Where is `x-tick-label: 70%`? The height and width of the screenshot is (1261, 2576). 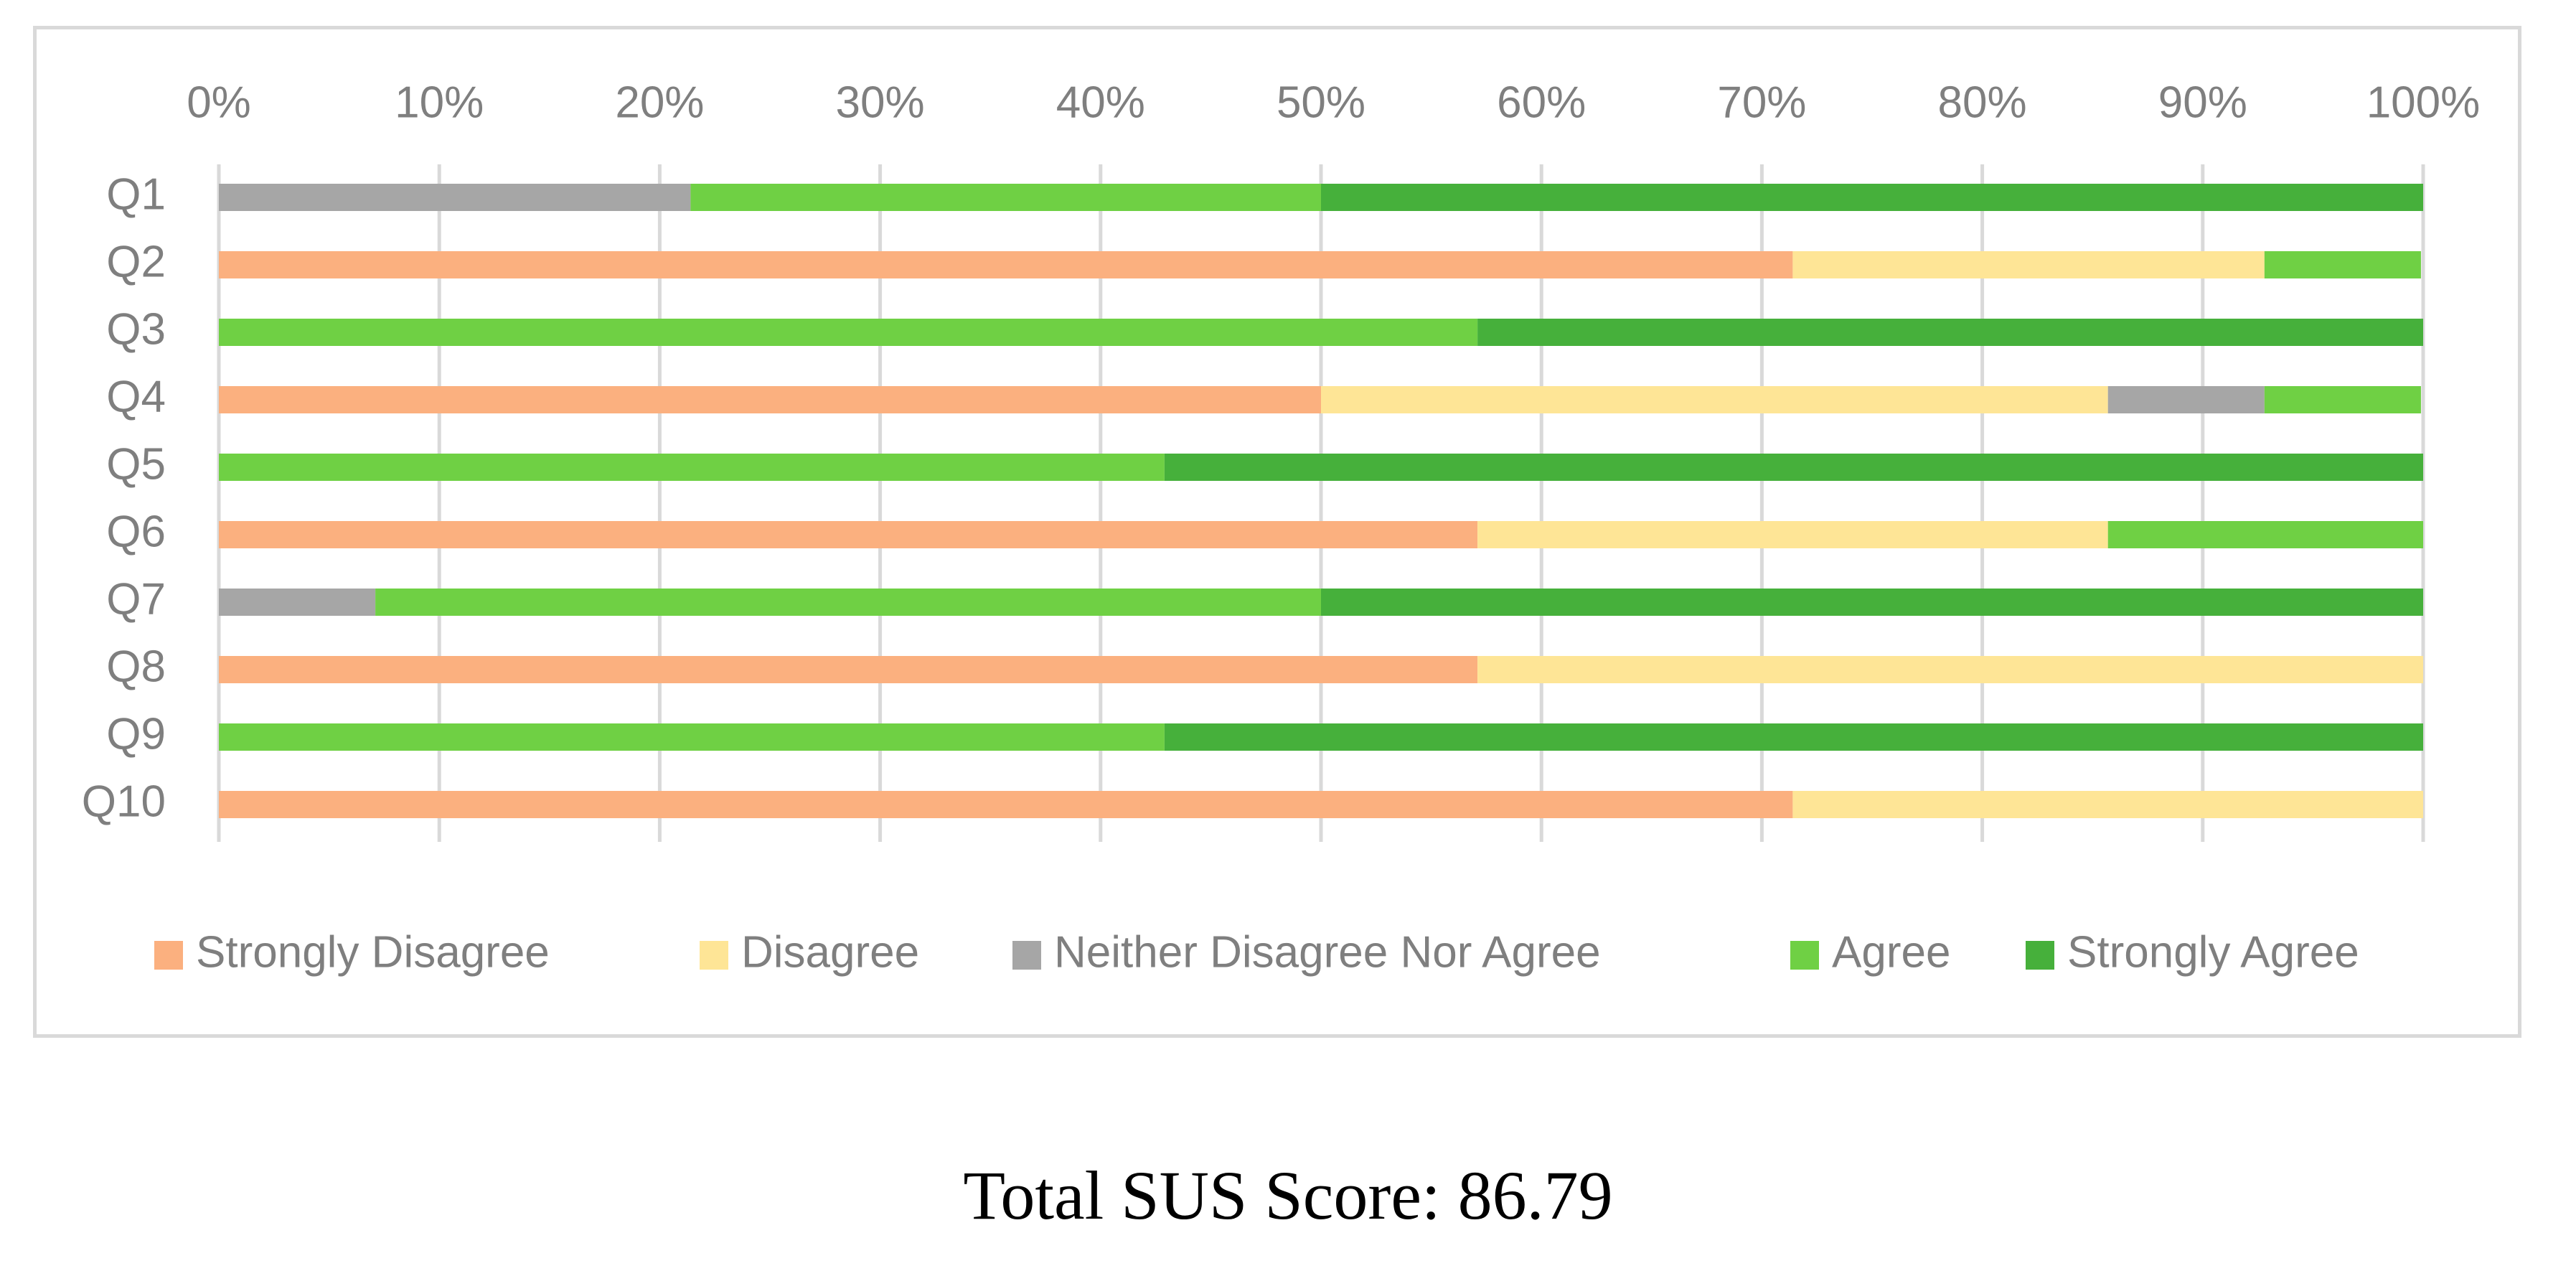
x-tick-label: 70% is located at coordinates (1761, 102).